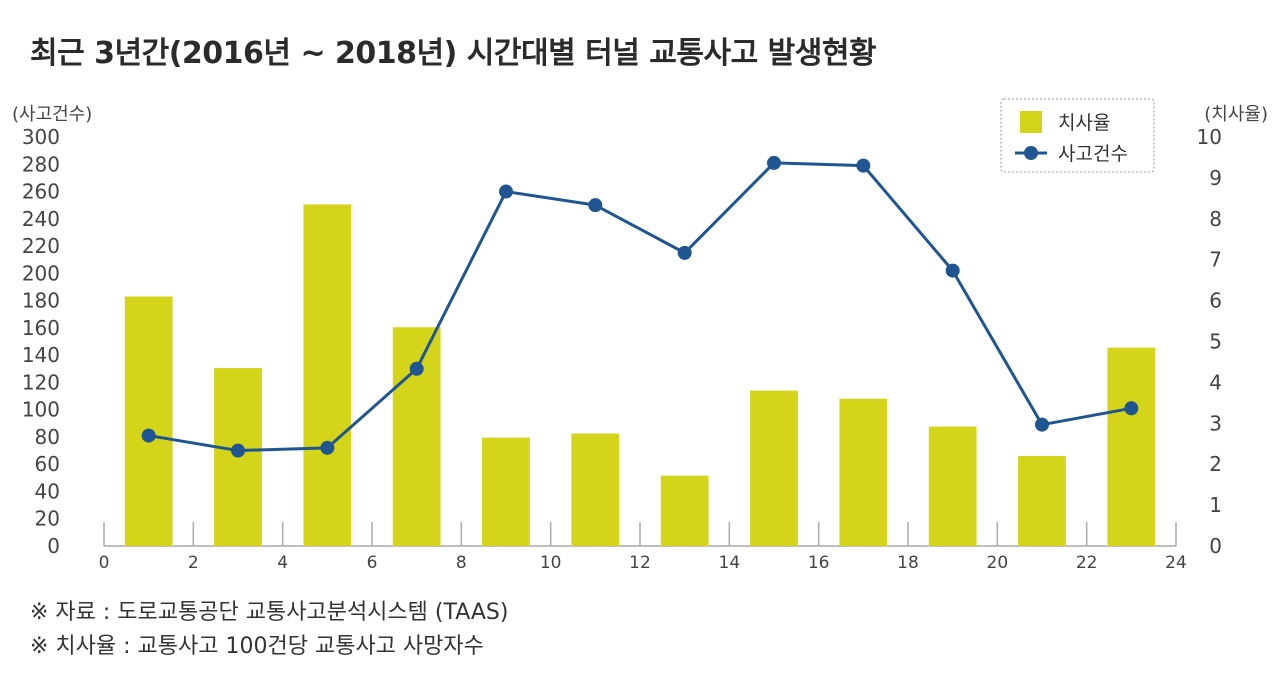 The height and width of the screenshot is (688, 1280). I want to click on y-left-axis-label: (사고건수), so click(52, 114).